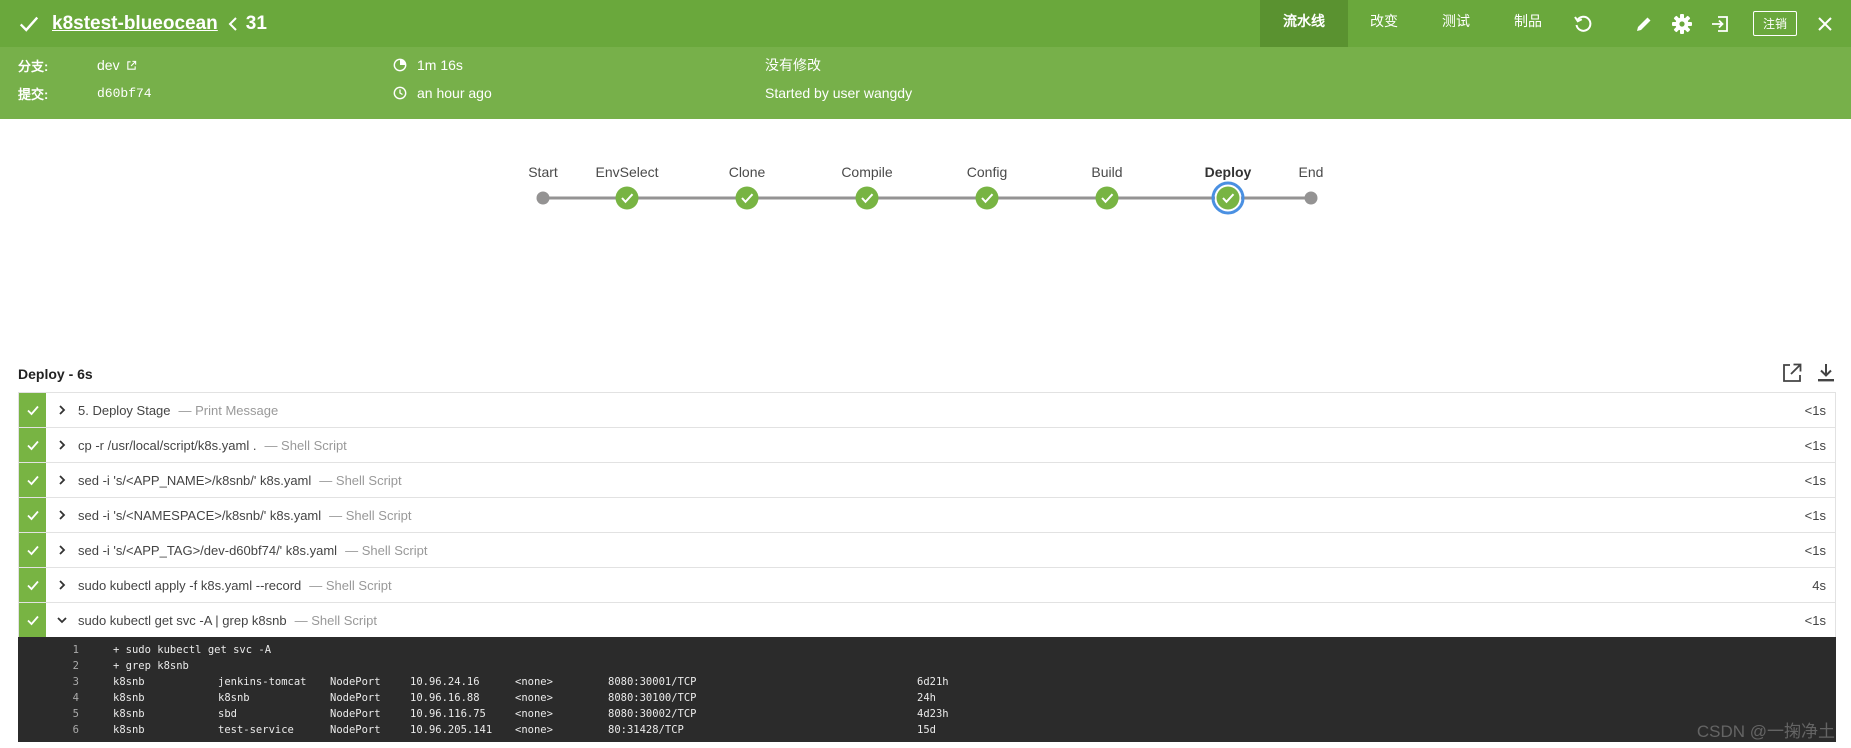  What do you see at coordinates (1825, 24) in the screenshot?
I see `close-button` at bounding box center [1825, 24].